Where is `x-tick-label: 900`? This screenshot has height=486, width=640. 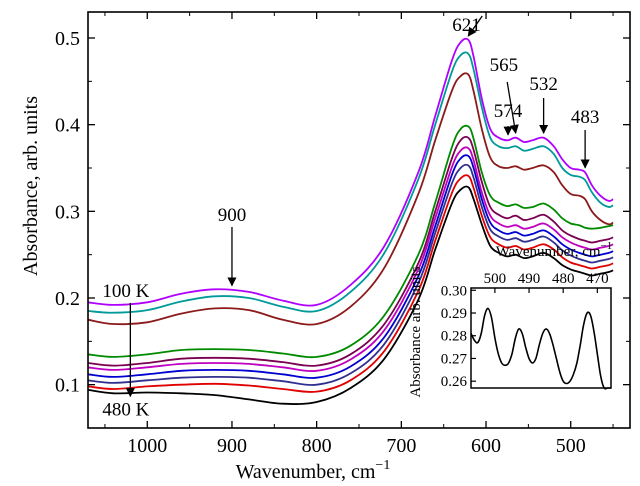 x-tick-label: 900 is located at coordinates (232, 446).